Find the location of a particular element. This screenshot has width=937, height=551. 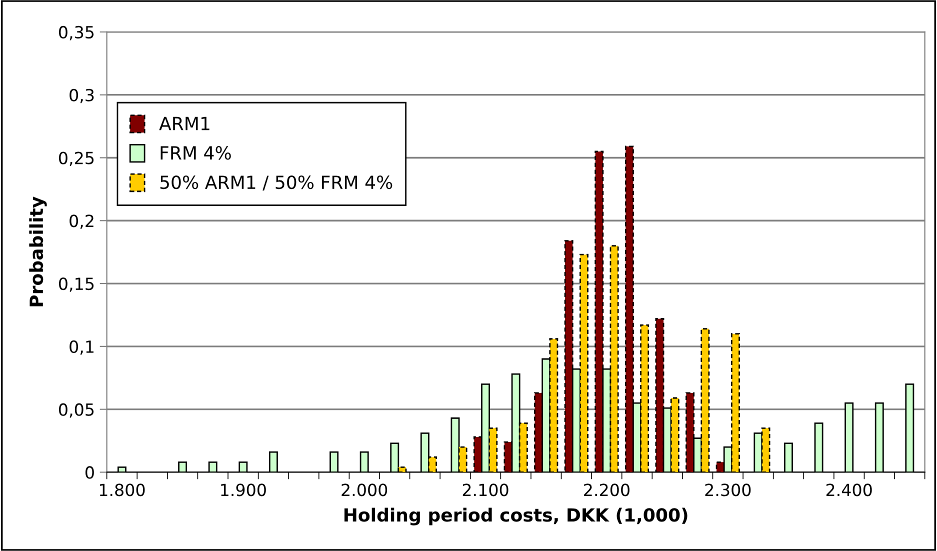

y-tick-label: 0,25 is located at coordinates (76, 159).